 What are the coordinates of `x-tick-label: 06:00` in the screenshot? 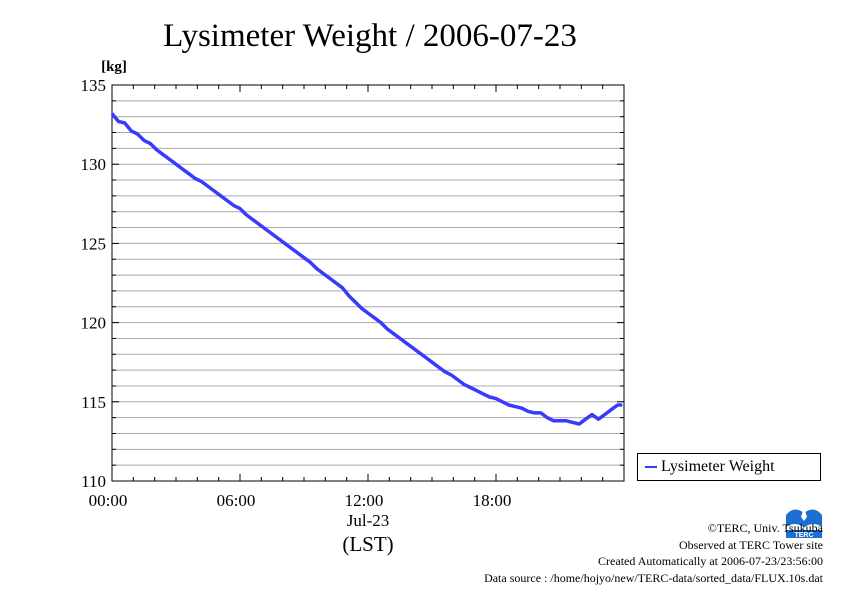 It's located at (236, 500).